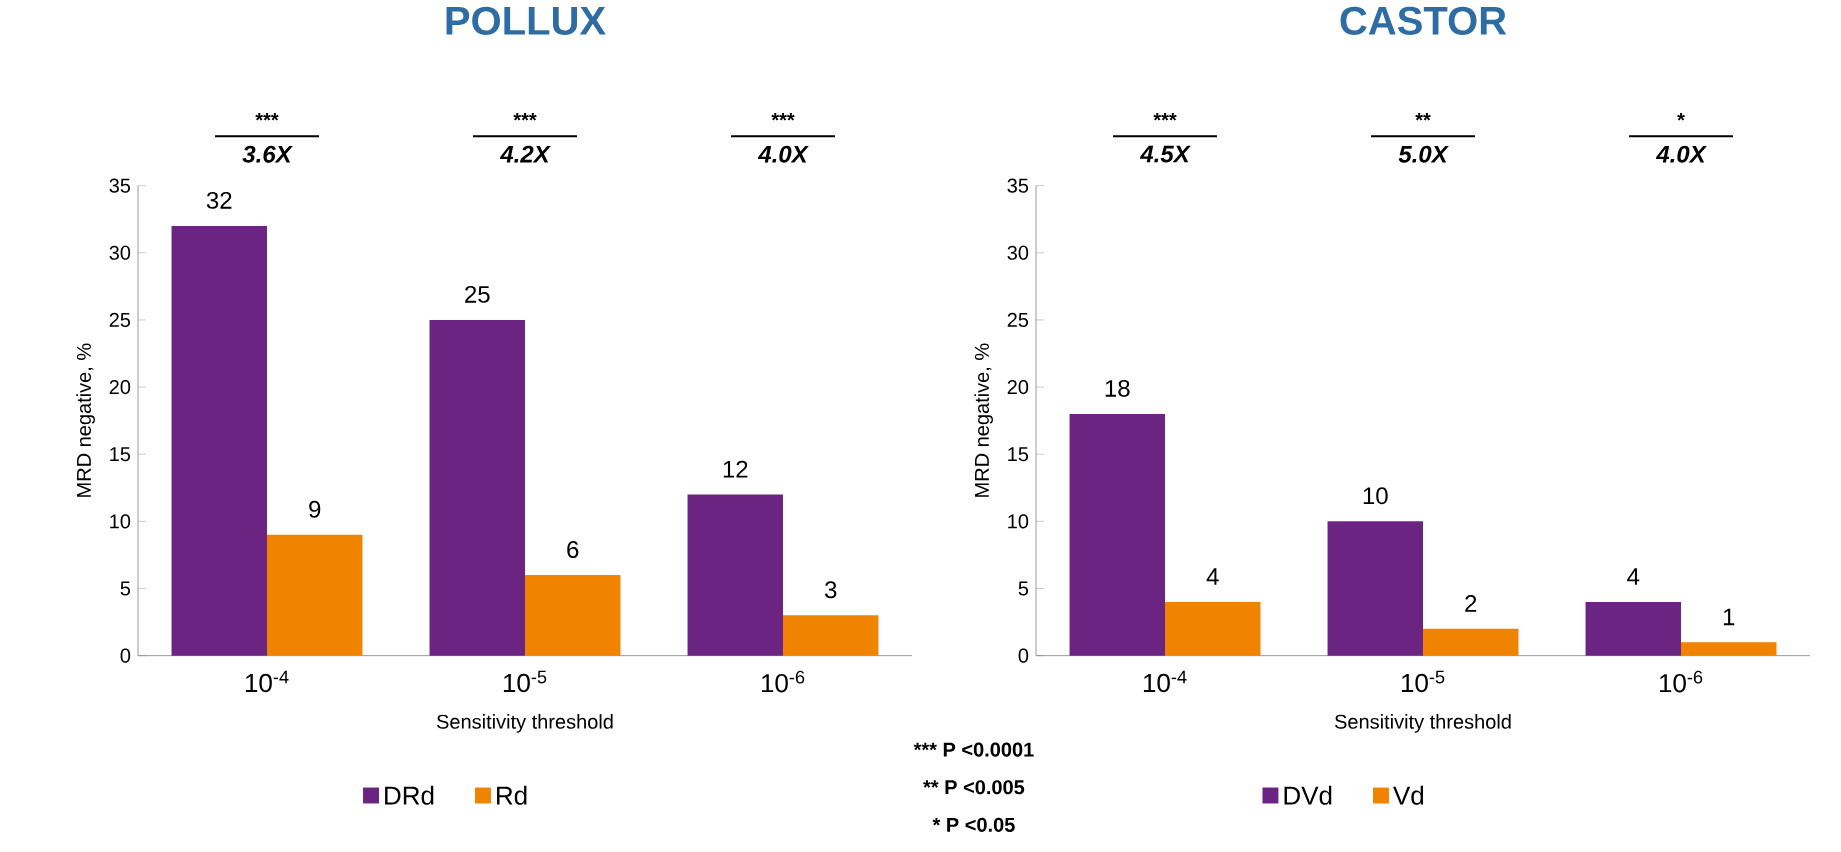  Describe the element at coordinates (1165, 154) in the screenshot. I see `text: 4.5X` at that location.